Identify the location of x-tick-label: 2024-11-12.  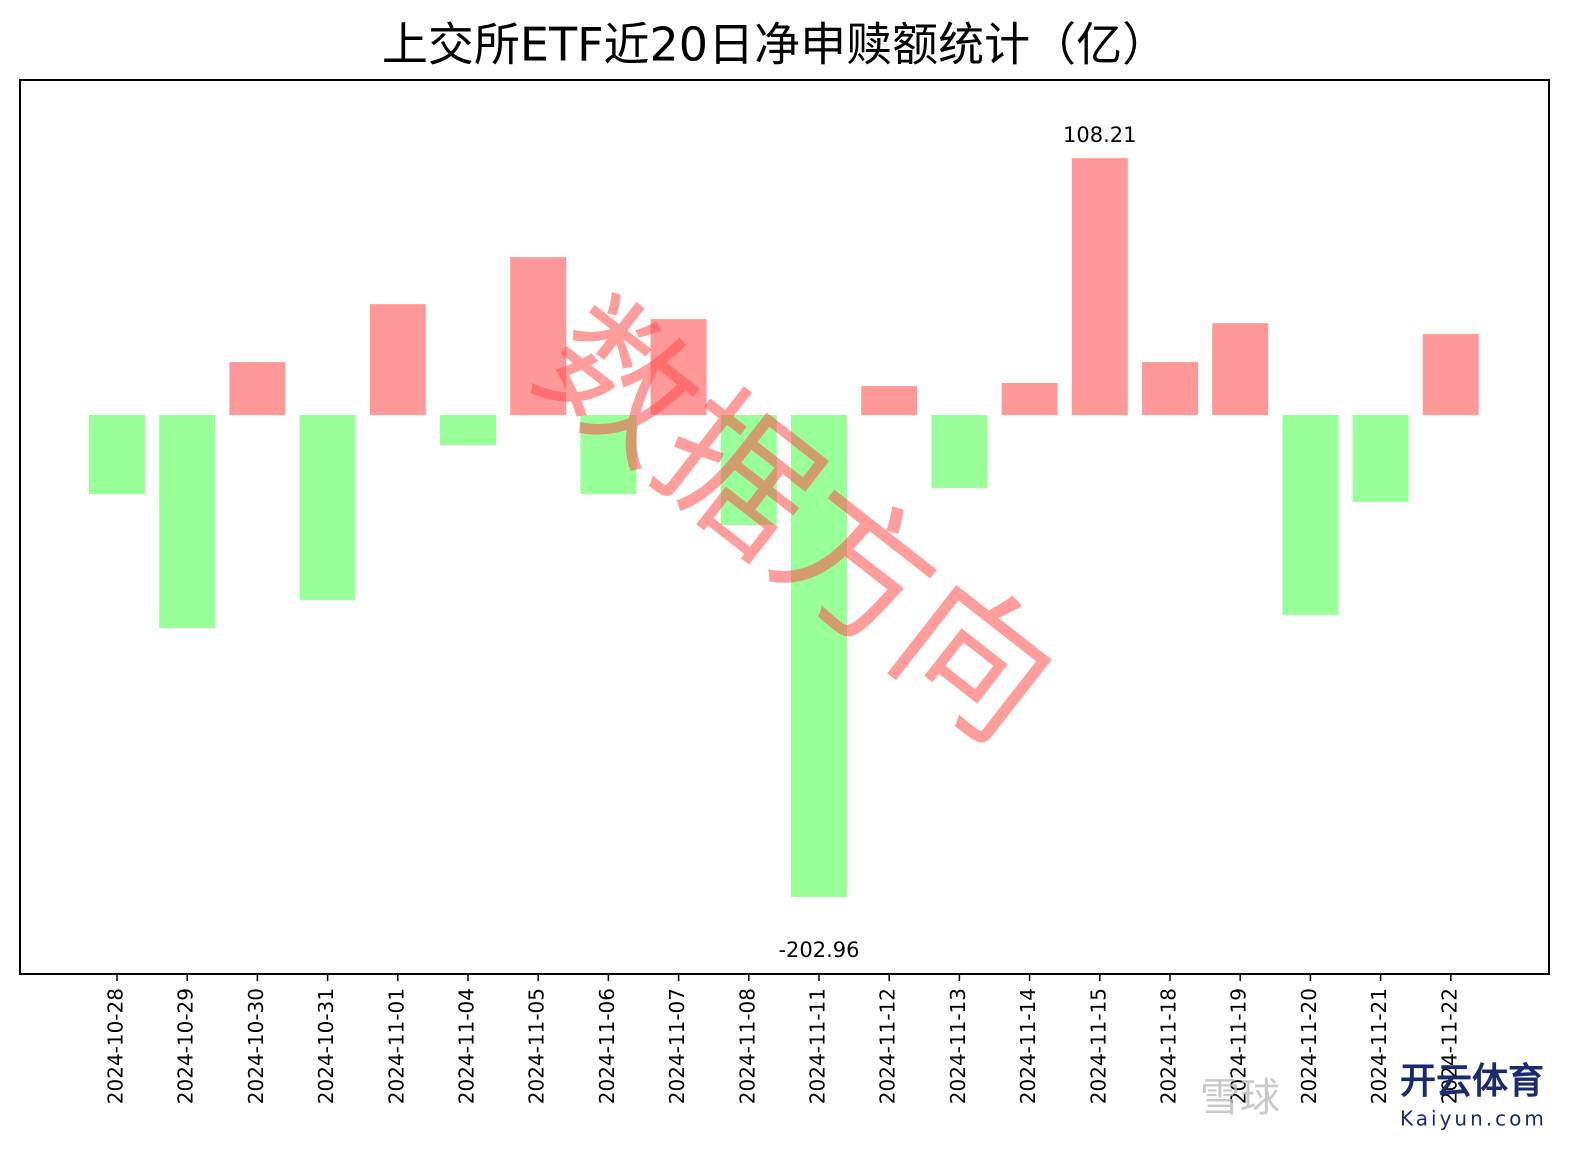
(888, 1046).